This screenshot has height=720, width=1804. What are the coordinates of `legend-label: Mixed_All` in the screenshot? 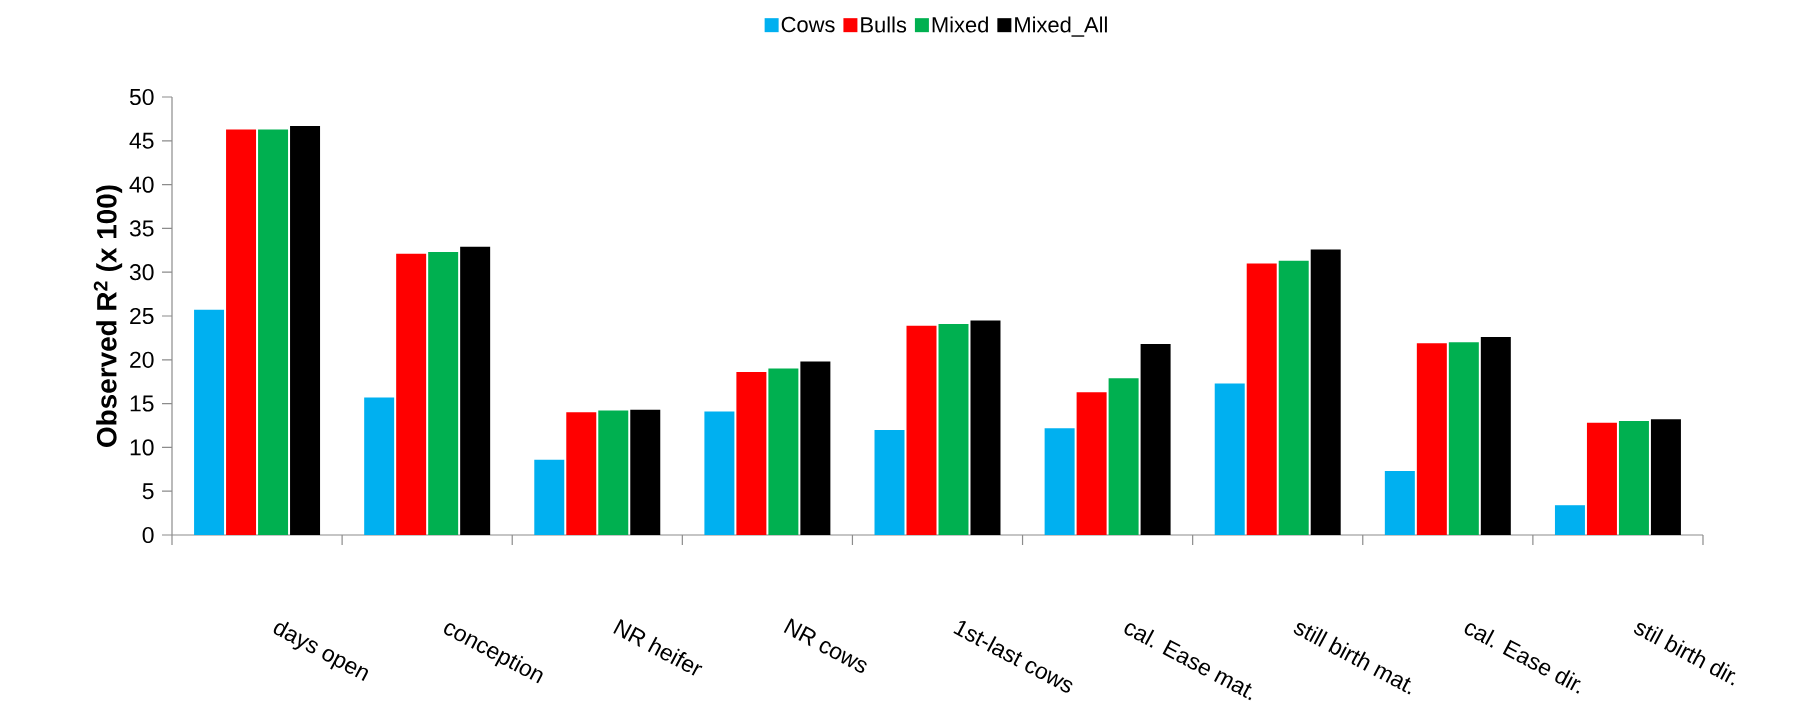 It's located at (1061, 26).